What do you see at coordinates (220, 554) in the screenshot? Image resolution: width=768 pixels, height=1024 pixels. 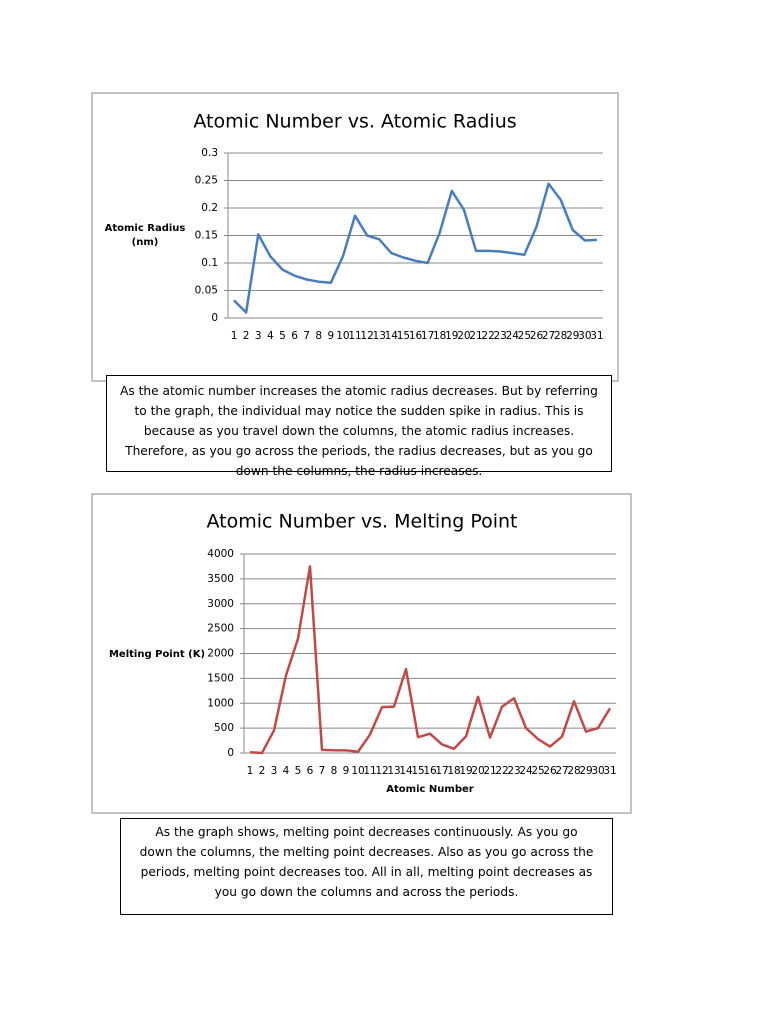 I see `y-tick-label: 4000` at bounding box center [220, 554].